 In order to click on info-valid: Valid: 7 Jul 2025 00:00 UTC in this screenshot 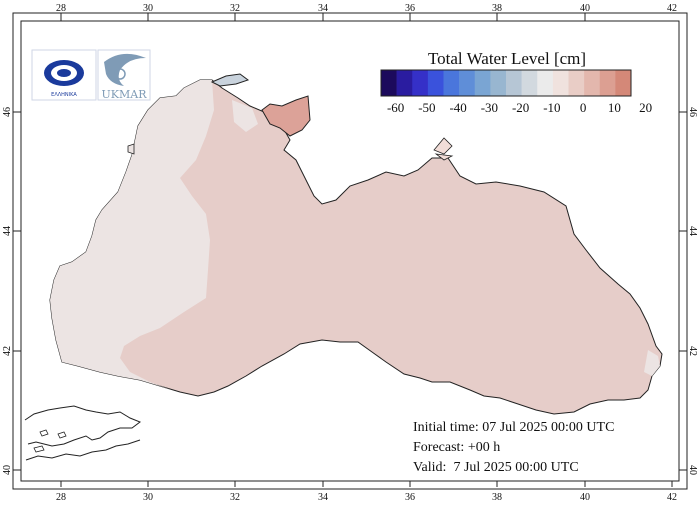, I will do `click(496, 467)`.